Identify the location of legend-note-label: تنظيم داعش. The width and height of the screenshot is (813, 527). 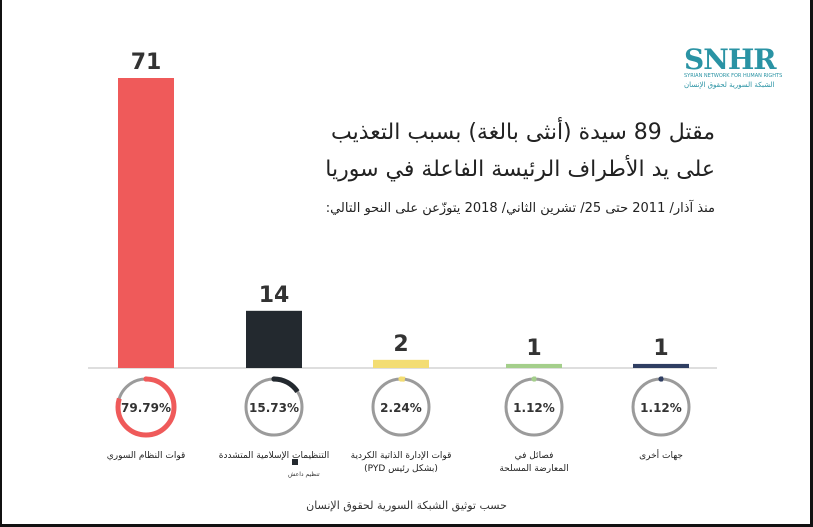
(304, 474).